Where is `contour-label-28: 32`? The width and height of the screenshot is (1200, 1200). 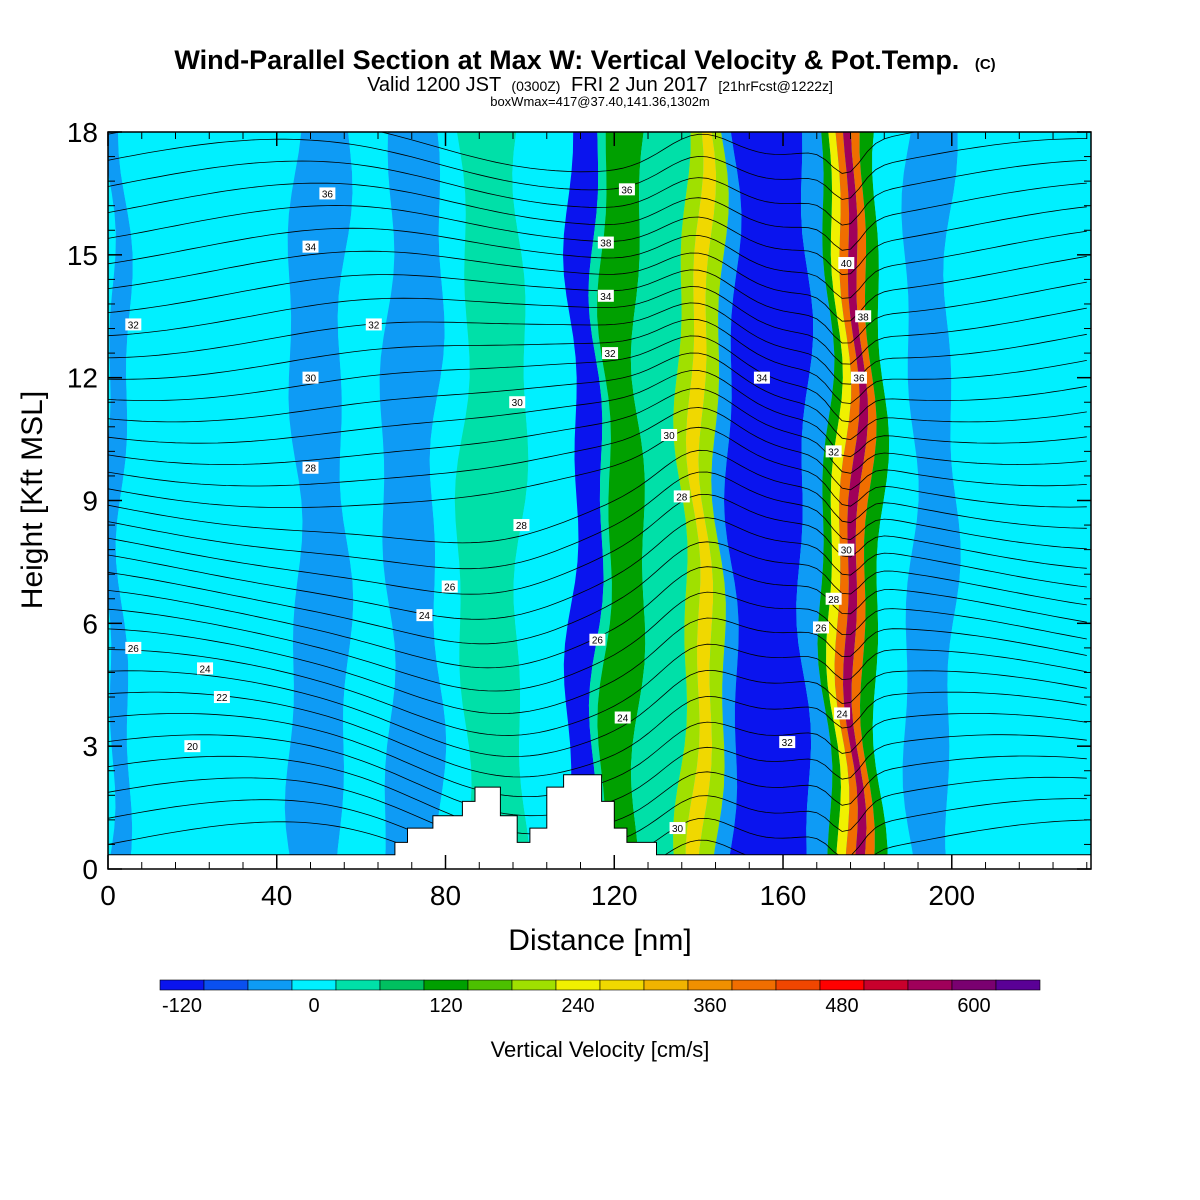
contour-label-28: 32 is located at coordinates (833, 451).